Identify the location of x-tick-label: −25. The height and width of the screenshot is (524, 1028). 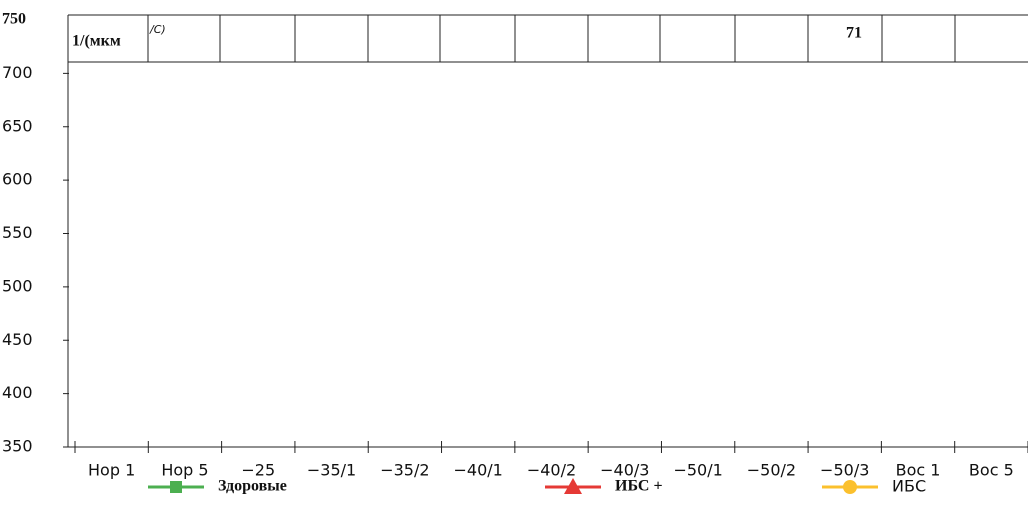
(258, 470).